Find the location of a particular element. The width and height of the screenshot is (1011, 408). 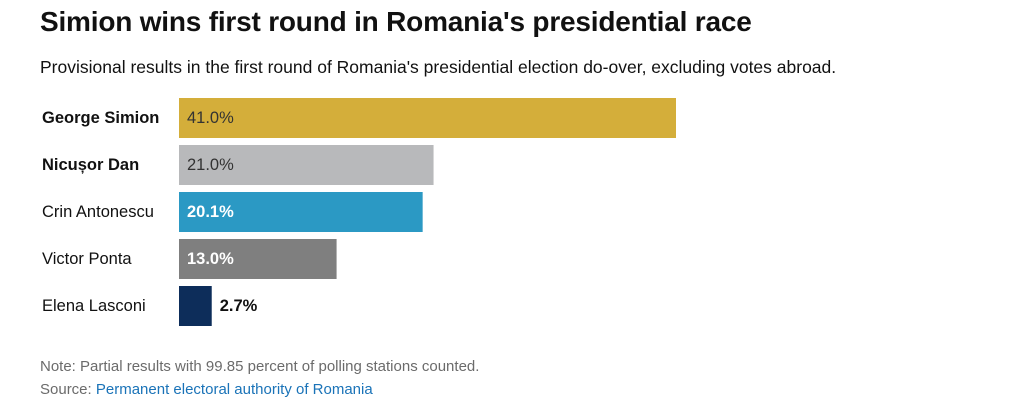

category-label: Victor Ponta is located at coordinates (87, 259).